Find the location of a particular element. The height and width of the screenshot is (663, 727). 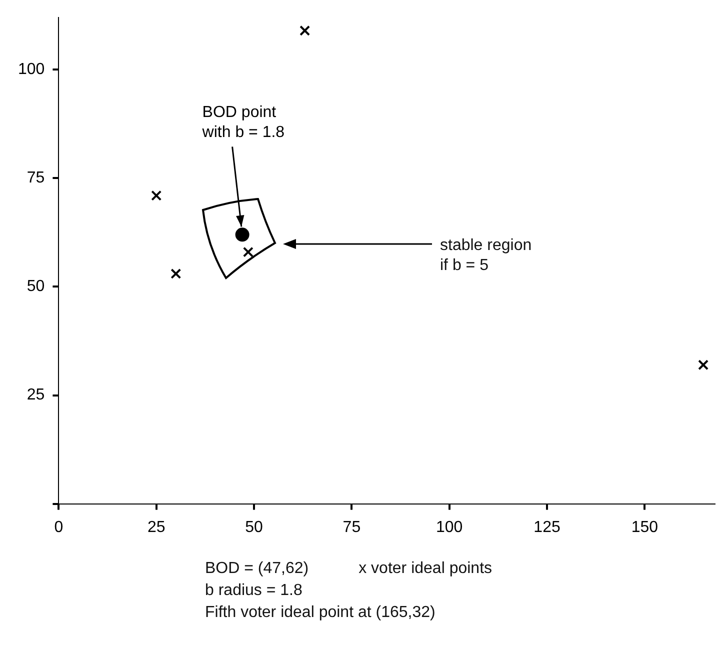

text: x voter ideal points is located at coordinates (425, 569).